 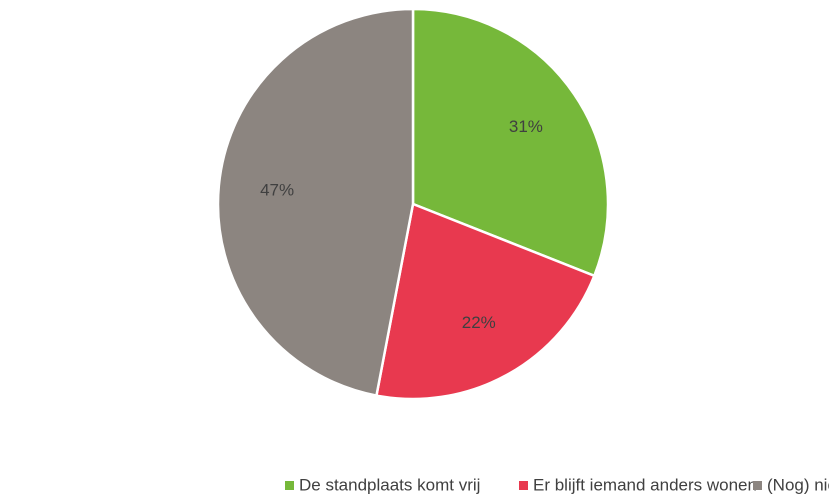 I want to click on data-label: 31%, so click(x=526, y=126).